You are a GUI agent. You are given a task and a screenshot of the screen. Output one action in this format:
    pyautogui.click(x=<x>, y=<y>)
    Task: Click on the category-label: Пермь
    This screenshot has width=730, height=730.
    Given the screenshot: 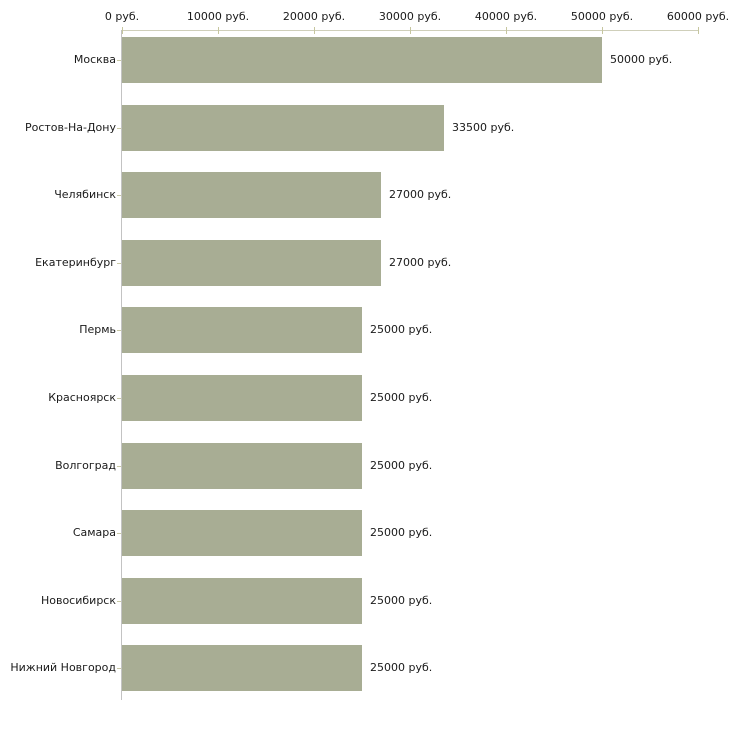 What is the action you would take?
    pyautogui.click(x=97, y=329)
    